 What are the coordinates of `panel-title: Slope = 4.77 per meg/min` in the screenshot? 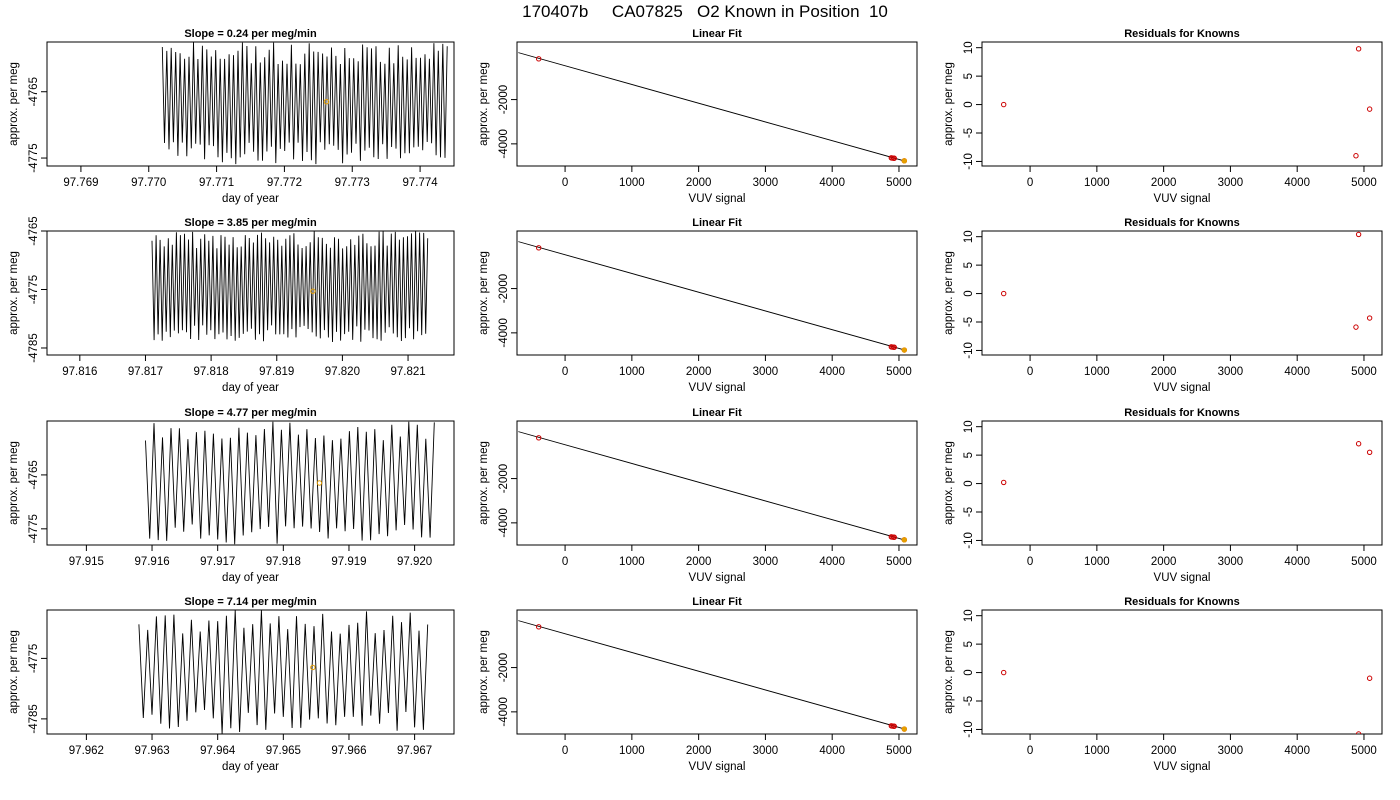 It's located at (250, 413).